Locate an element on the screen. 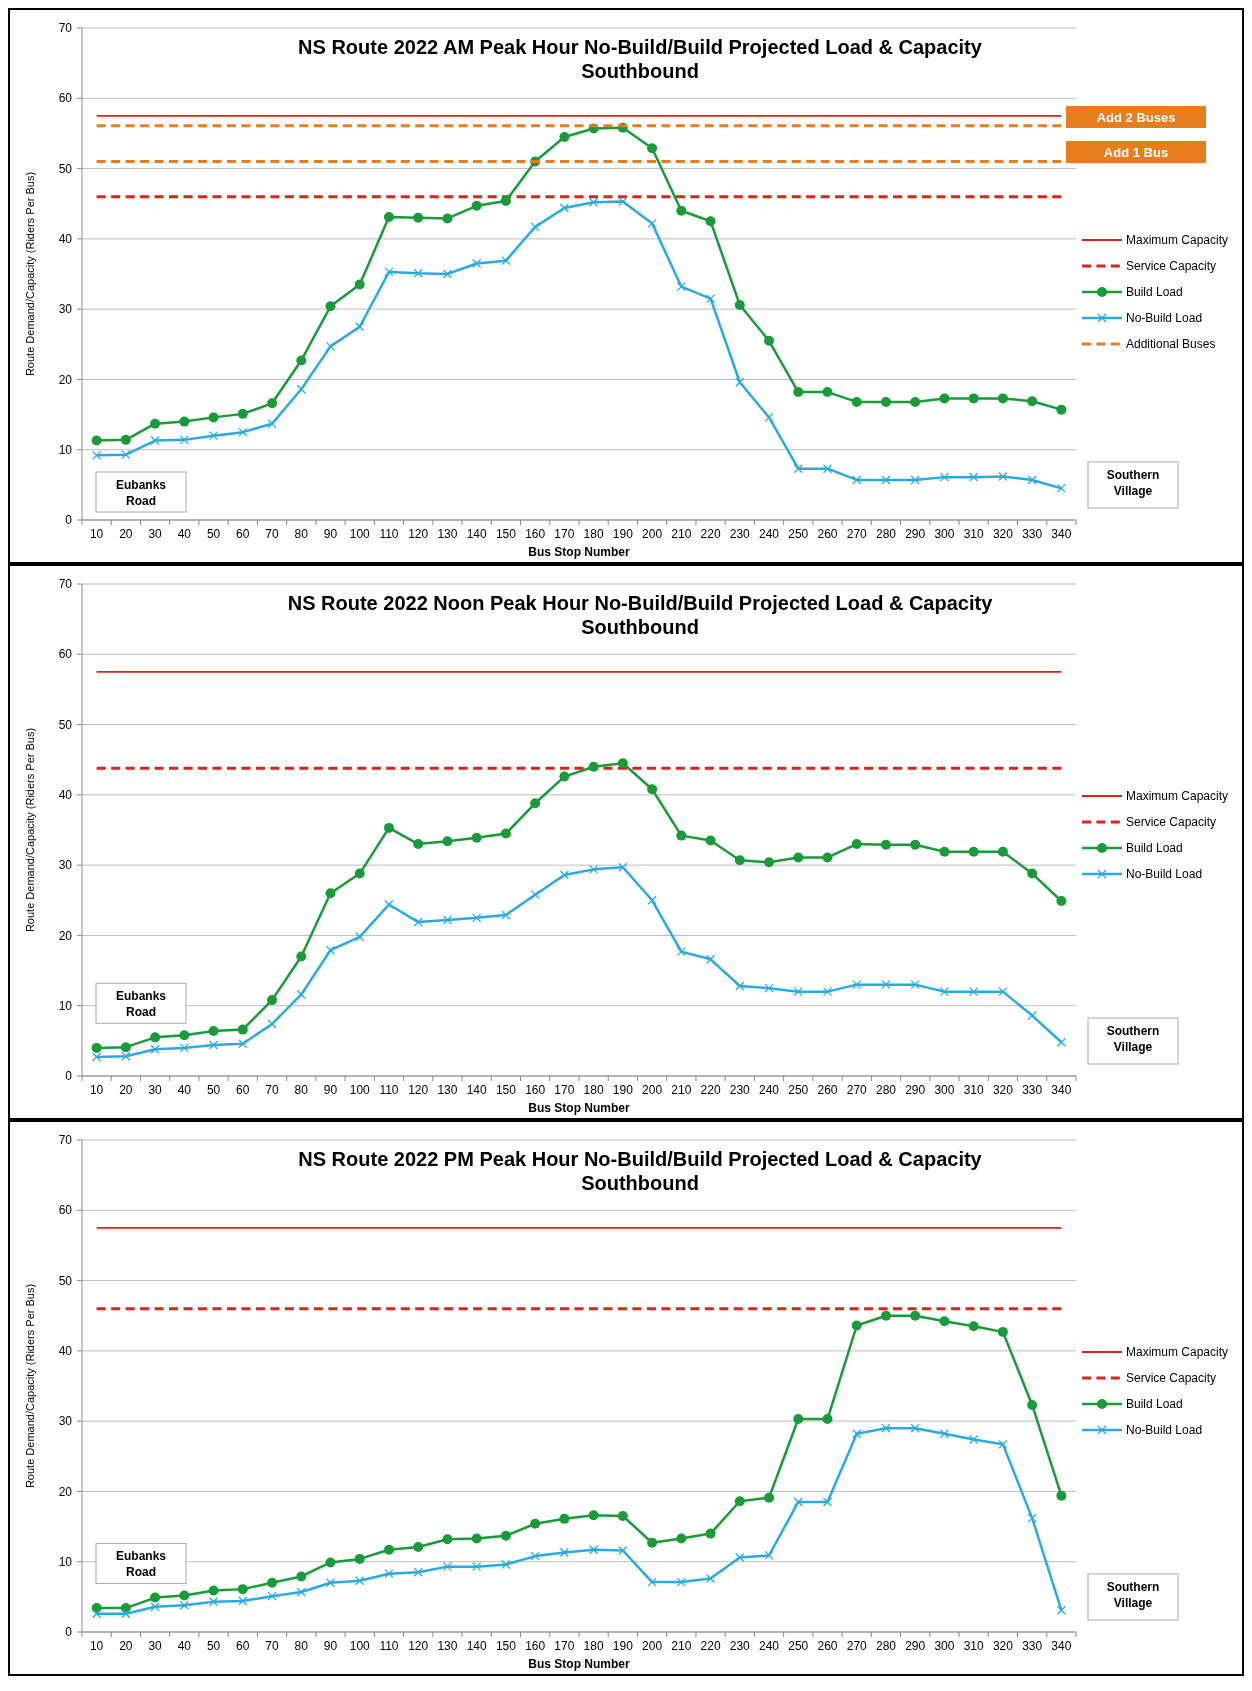 The width and height of the screenshot is (1252, 1691). x-tick-label: 160 is located at coordinates (535, 534).